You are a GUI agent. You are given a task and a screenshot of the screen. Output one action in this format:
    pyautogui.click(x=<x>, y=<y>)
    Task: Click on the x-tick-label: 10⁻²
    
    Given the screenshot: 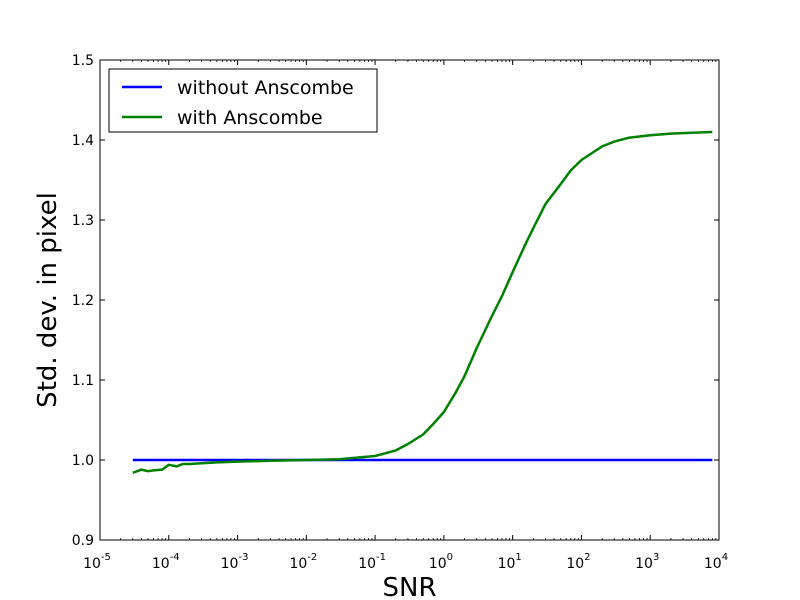 What is the action you would take?
    pyautogui.click(x=303, y=562)
    